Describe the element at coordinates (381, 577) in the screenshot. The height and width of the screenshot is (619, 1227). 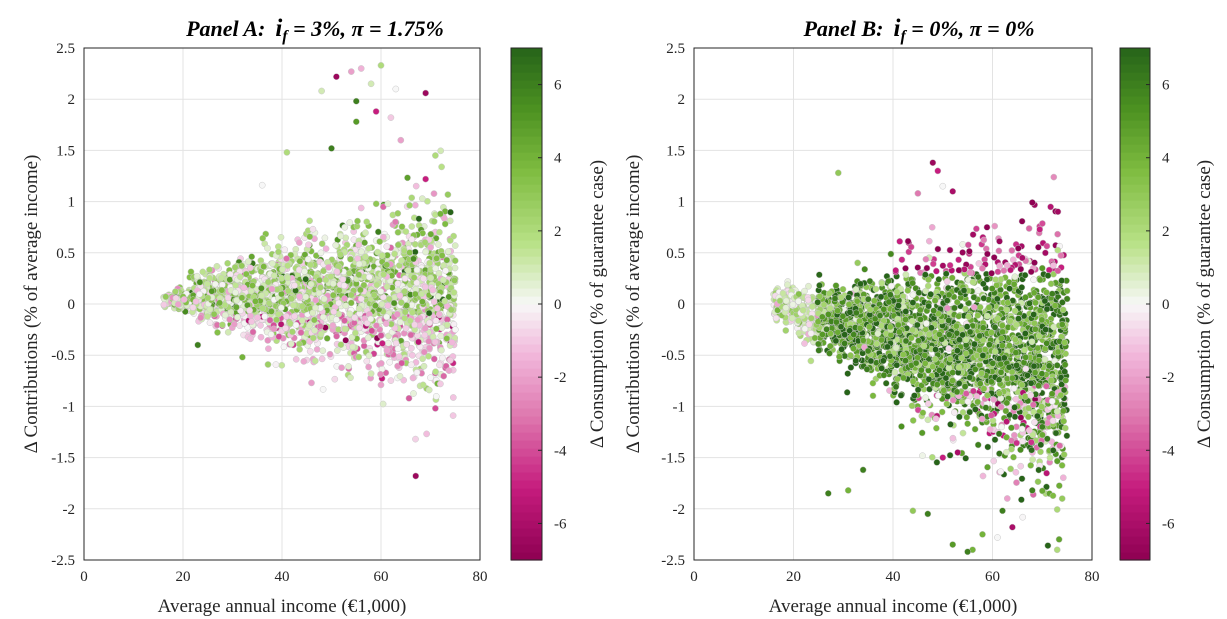
I see `x-tick-label: 60` at that location.